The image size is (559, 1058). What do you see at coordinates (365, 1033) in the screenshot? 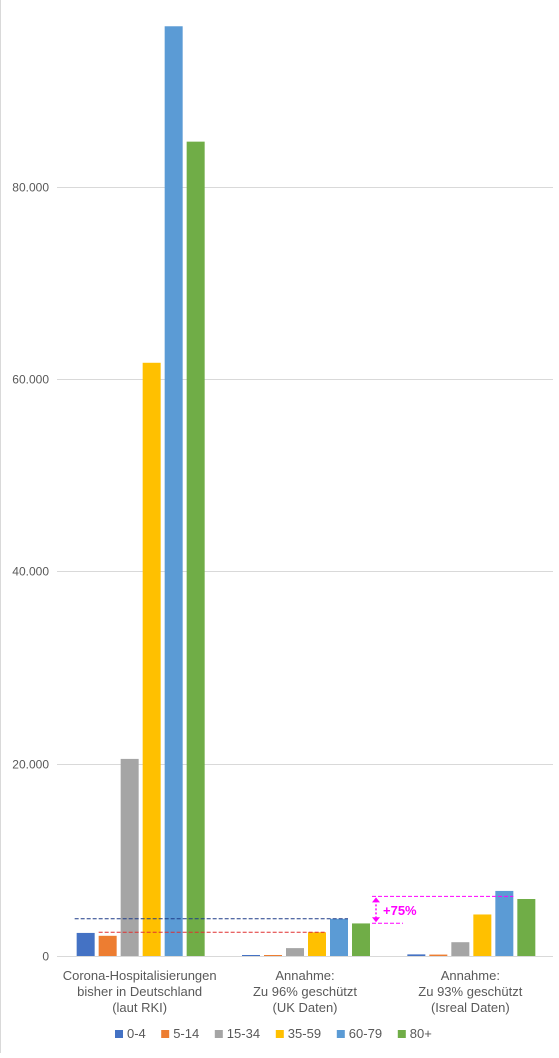
I see `legend-label: 60-79` at bounding box center [365, 1033].